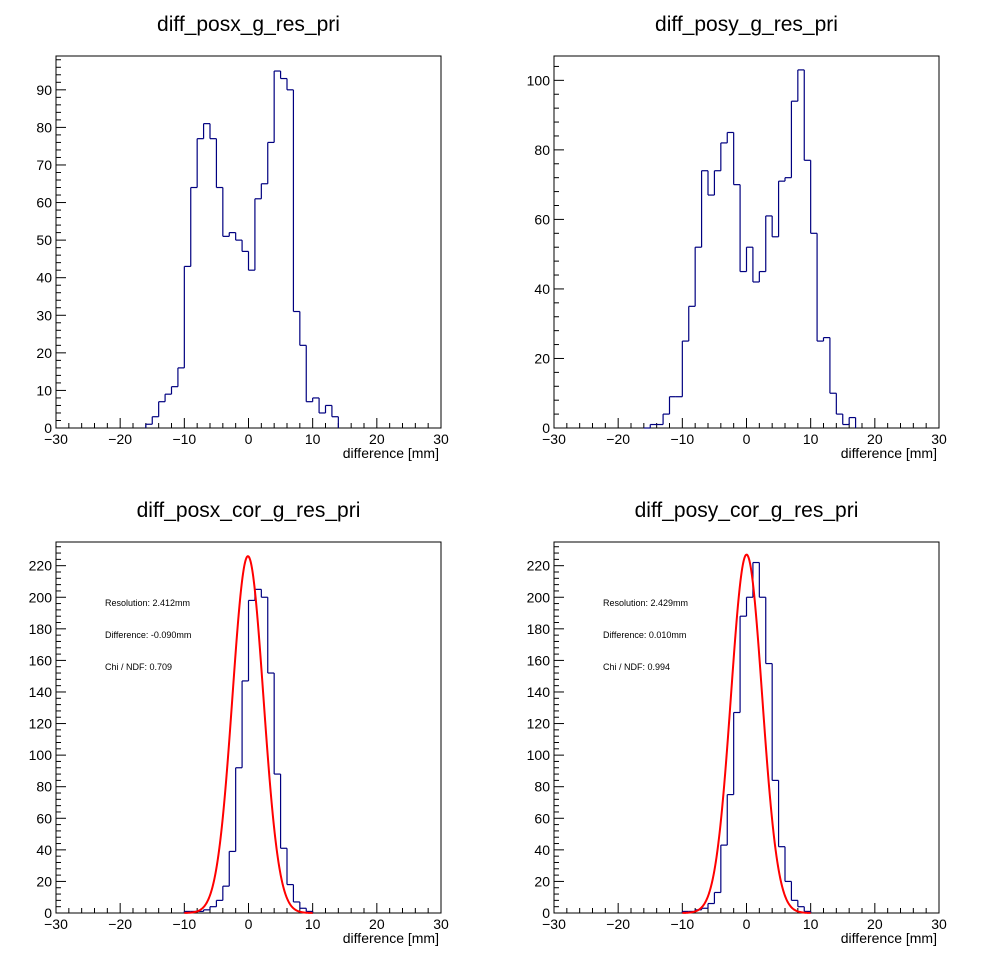 The image size is (998, 971). What do you see at coordinates (636, 667) in the screenshot?
I see `fit-annotation: Chi / NDF: 0.994` at bounding box center [636, 667].